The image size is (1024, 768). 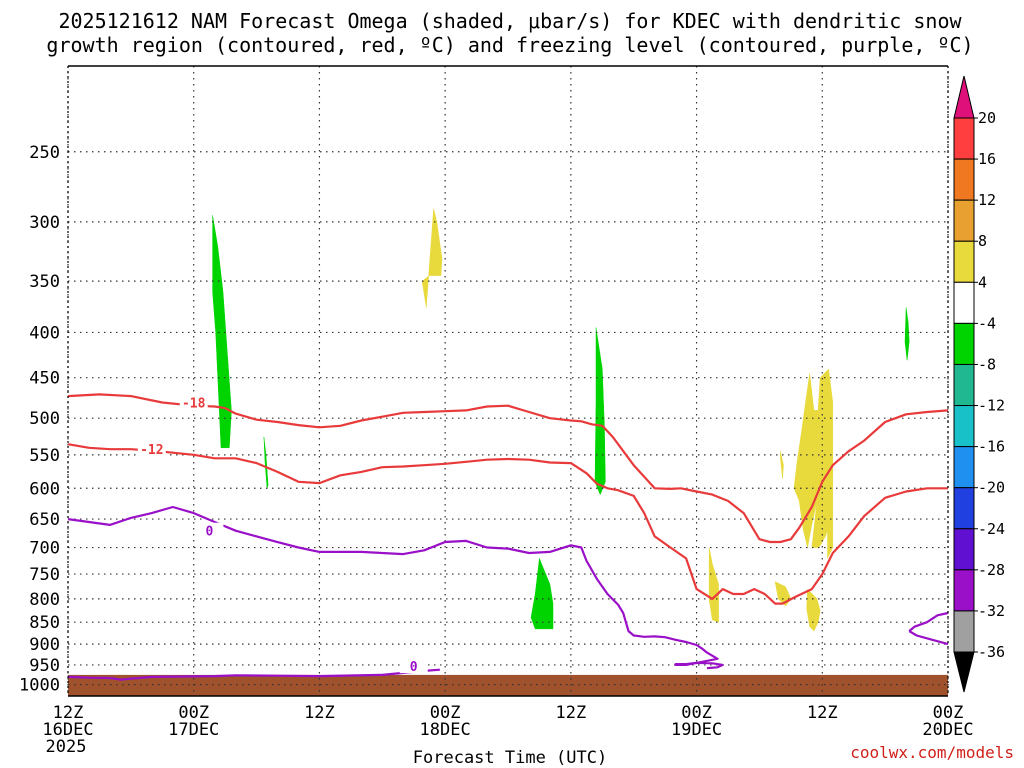 What do you see at coordinates (66, 747) in the screenshot?
I see `x-tick-label-0-2: 2025` at bounding box center [66, 747].